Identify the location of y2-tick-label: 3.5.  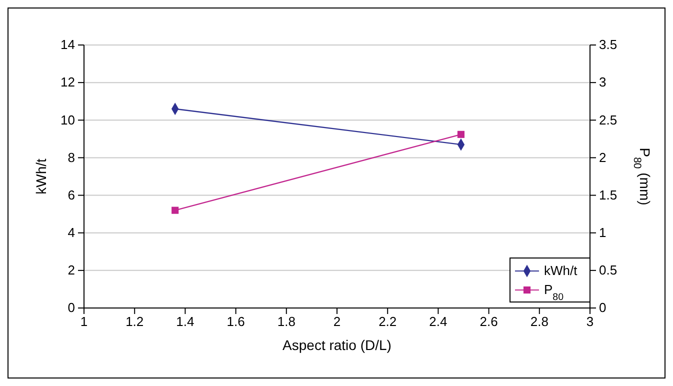
(608, 44).